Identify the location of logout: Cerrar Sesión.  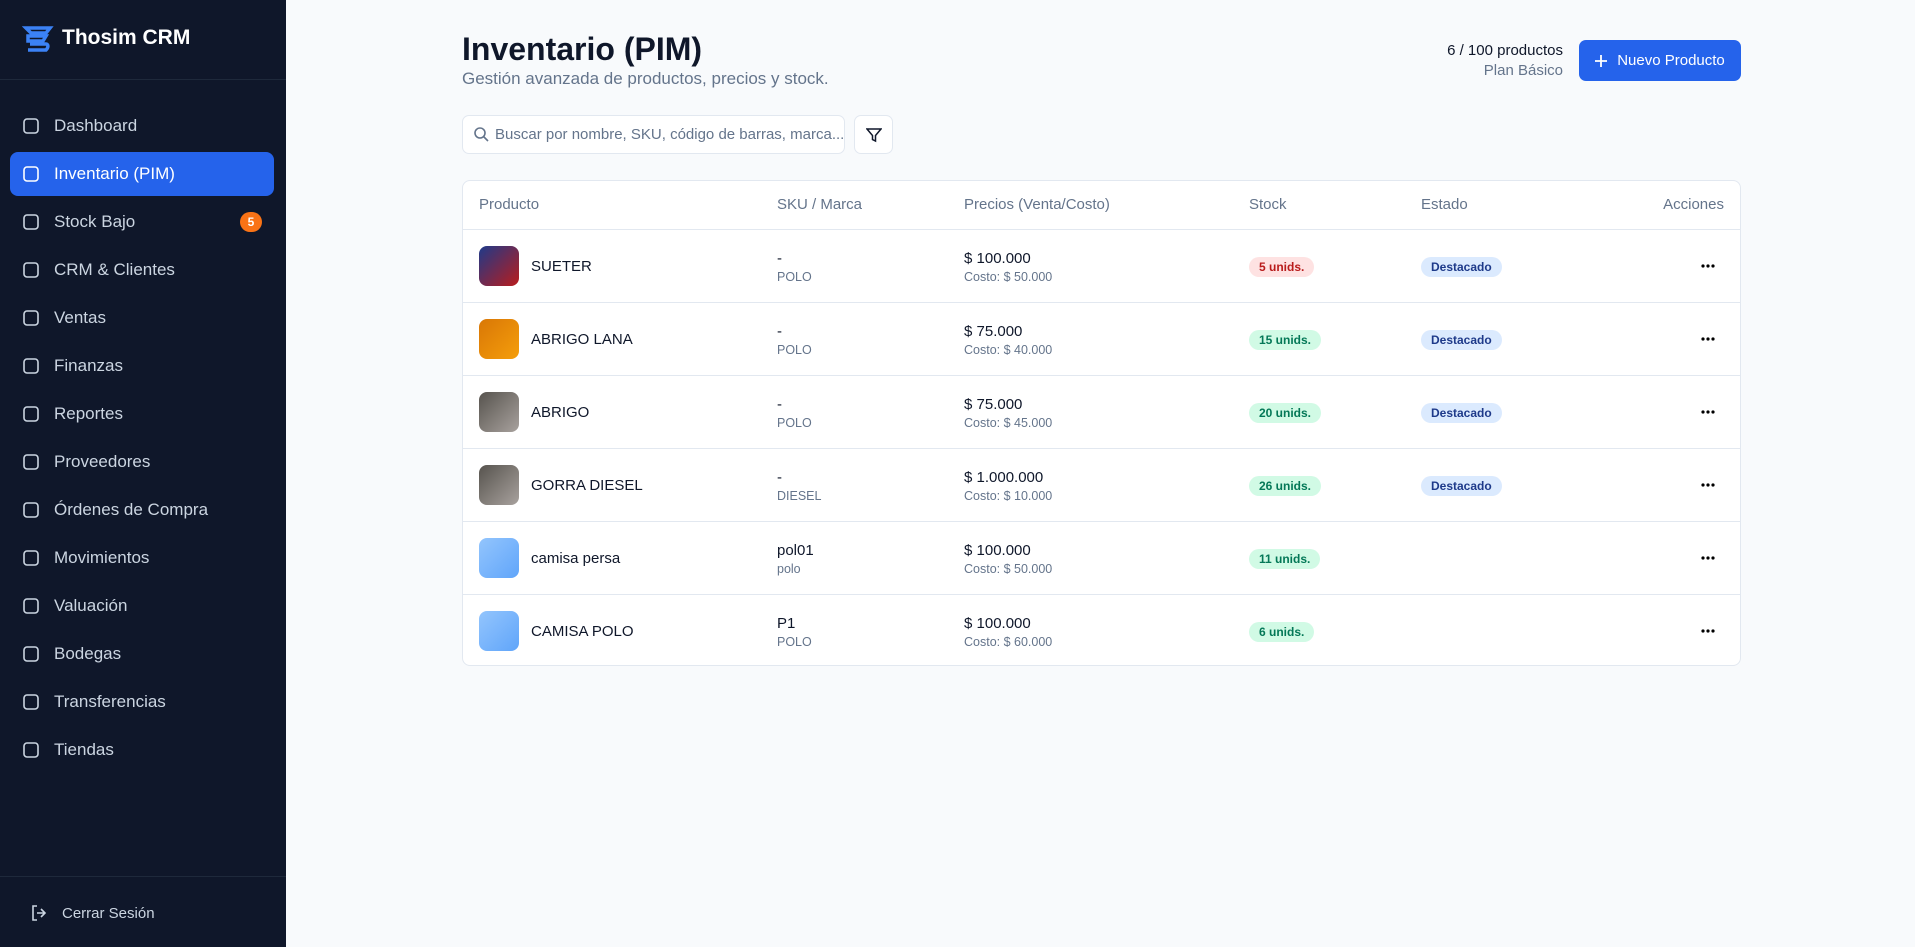
(108, 913).